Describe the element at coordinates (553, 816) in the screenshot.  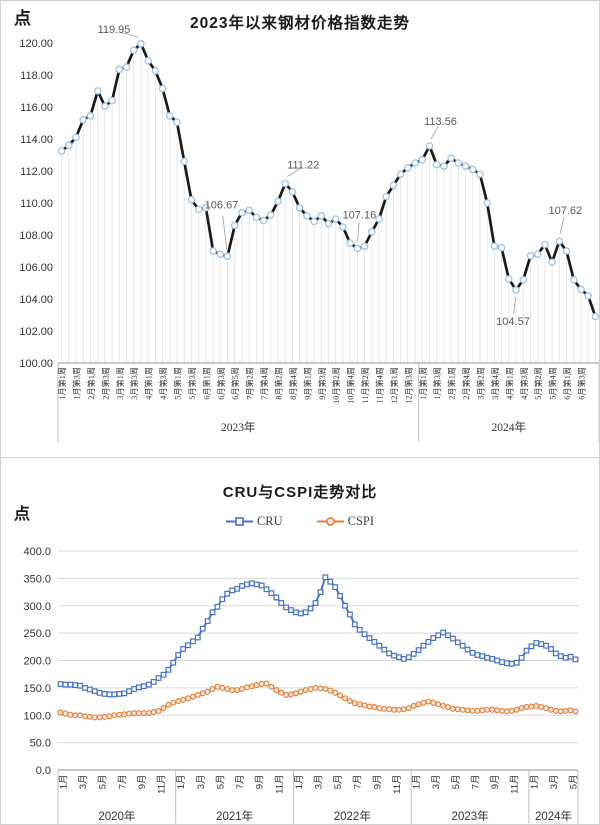
I see `x-axis-year-label: 2024年` at that location.